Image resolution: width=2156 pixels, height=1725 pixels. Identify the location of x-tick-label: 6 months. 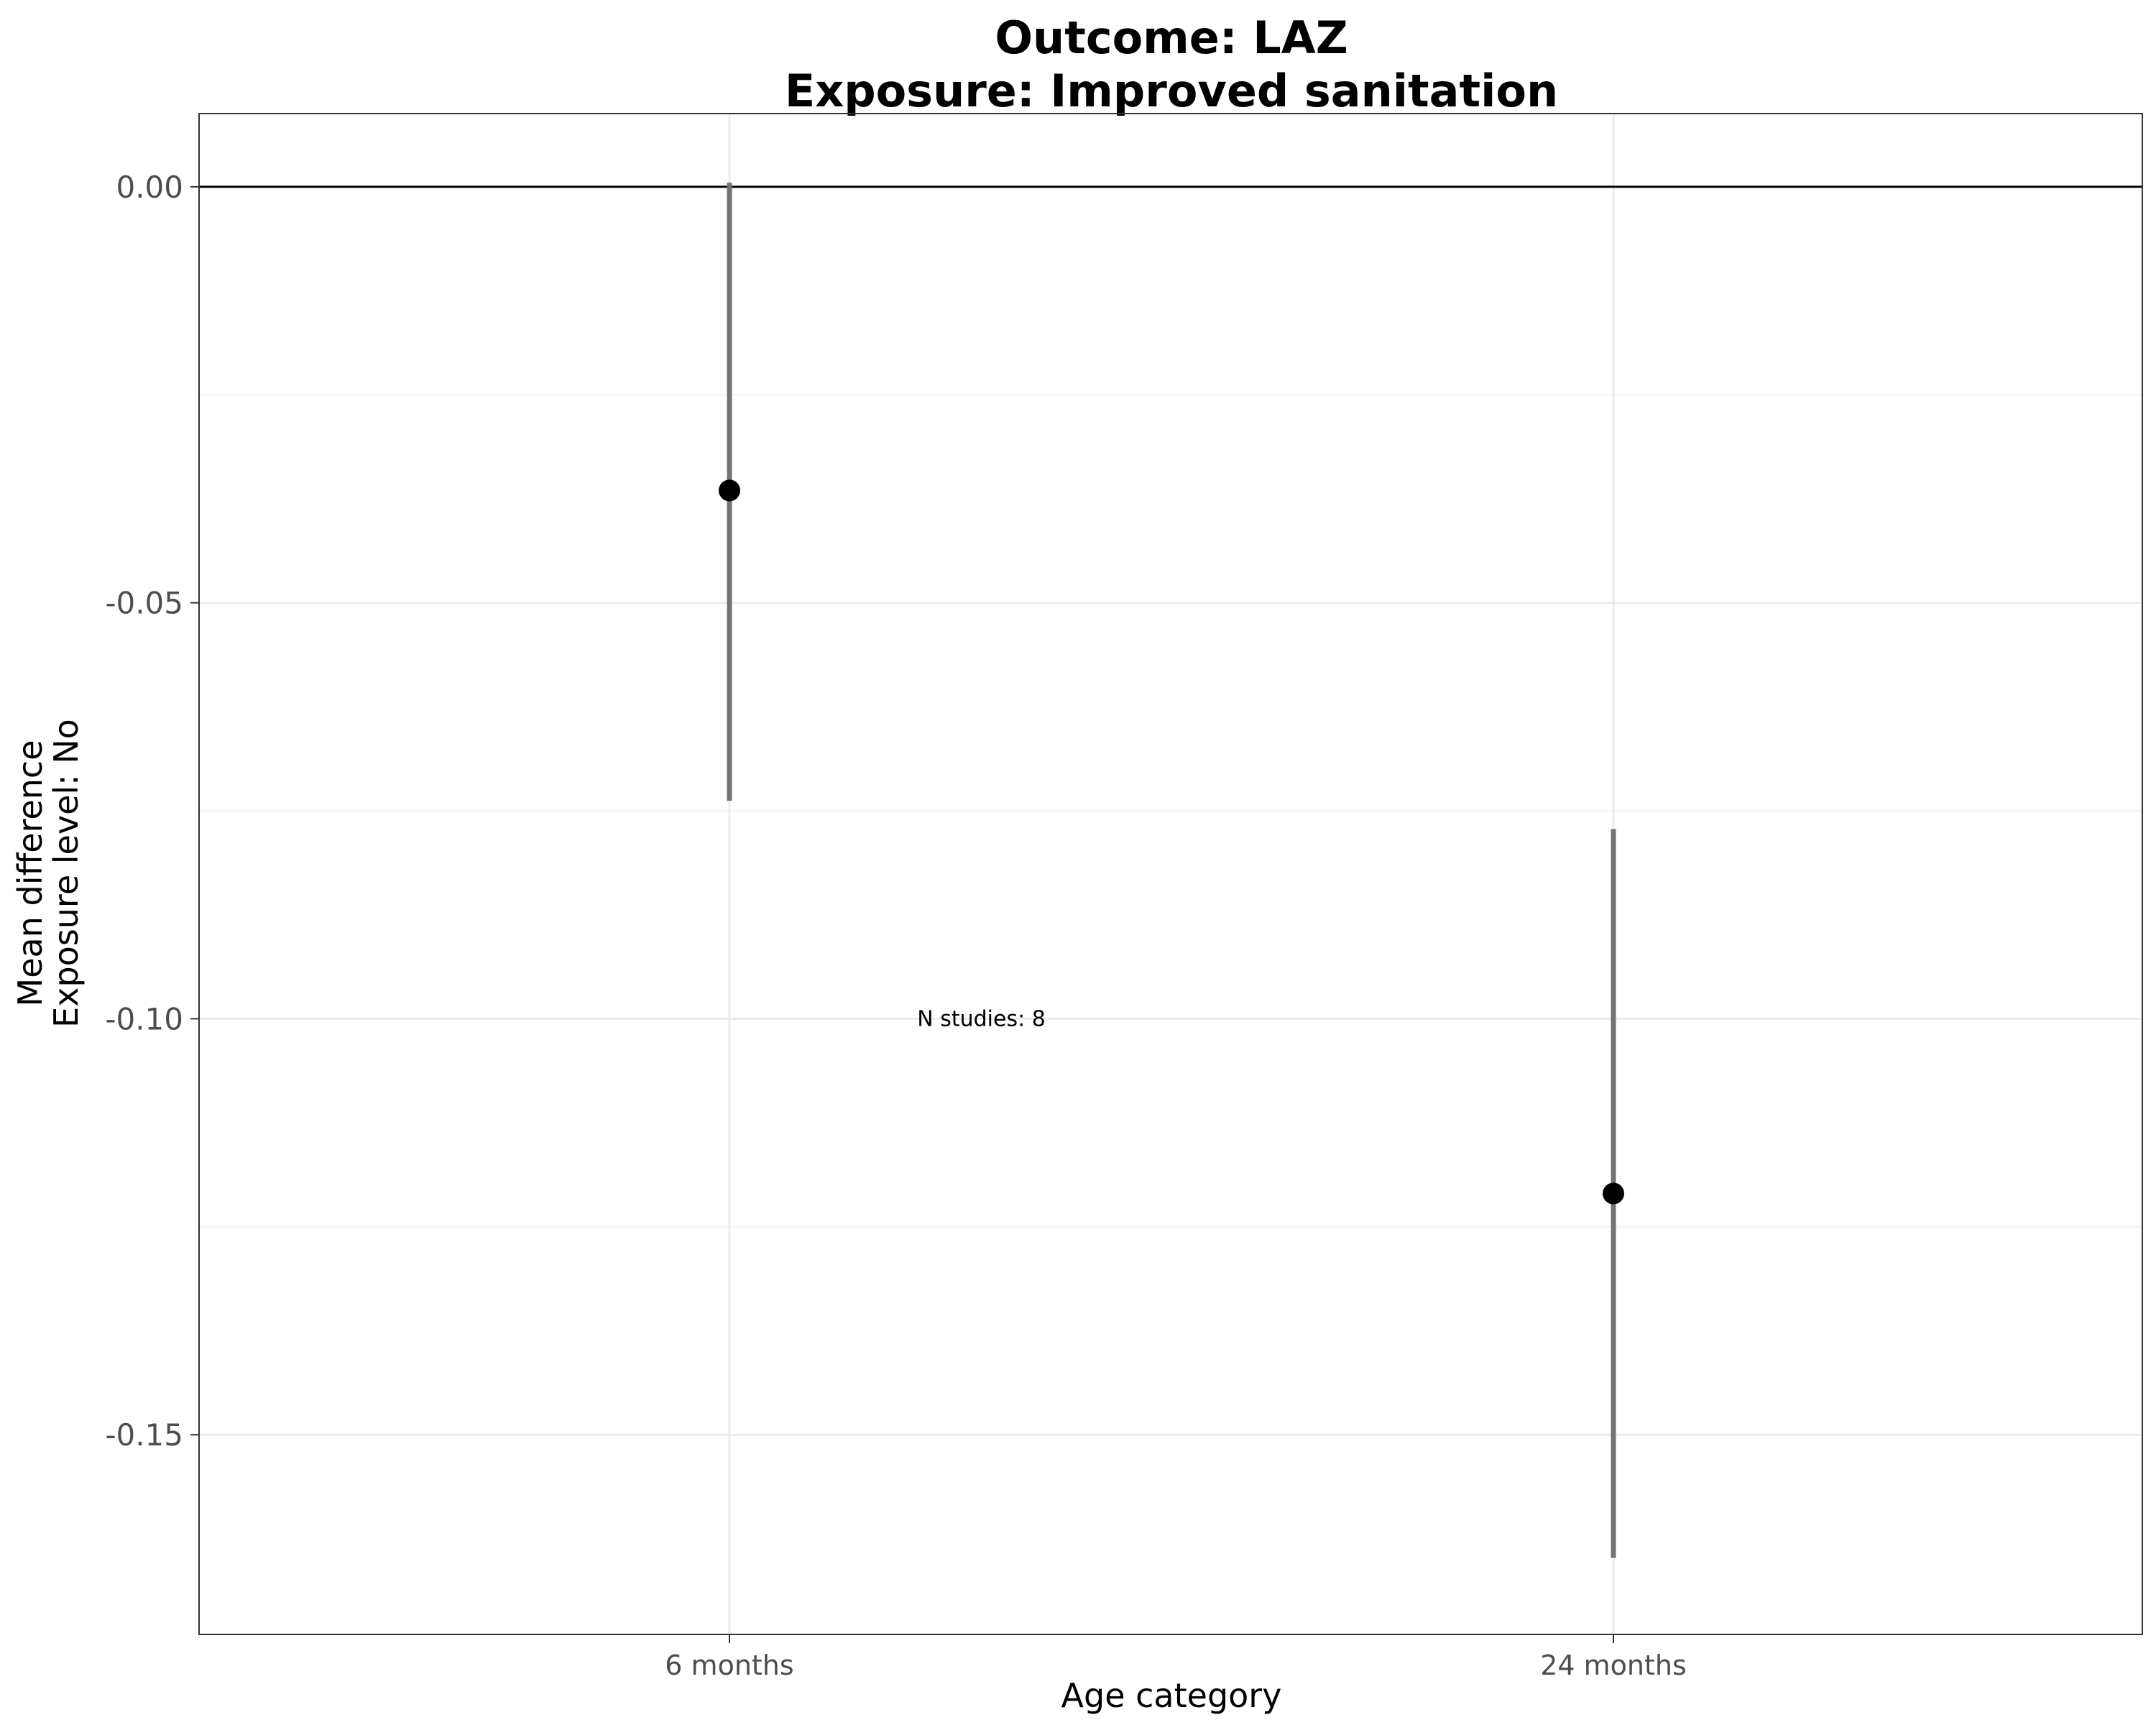
(729, 1665).